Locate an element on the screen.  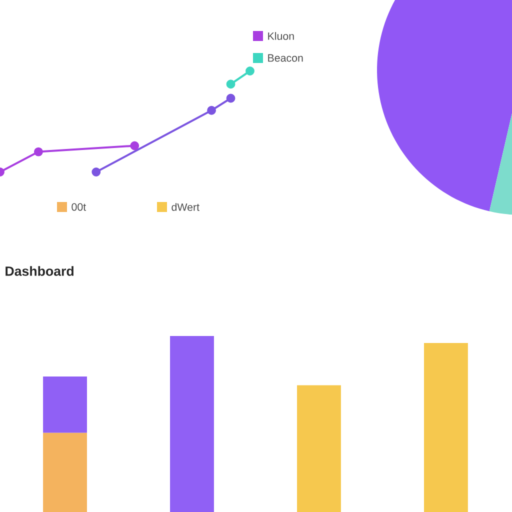
legend-label: Kluon is located at coordinates (281, 36).